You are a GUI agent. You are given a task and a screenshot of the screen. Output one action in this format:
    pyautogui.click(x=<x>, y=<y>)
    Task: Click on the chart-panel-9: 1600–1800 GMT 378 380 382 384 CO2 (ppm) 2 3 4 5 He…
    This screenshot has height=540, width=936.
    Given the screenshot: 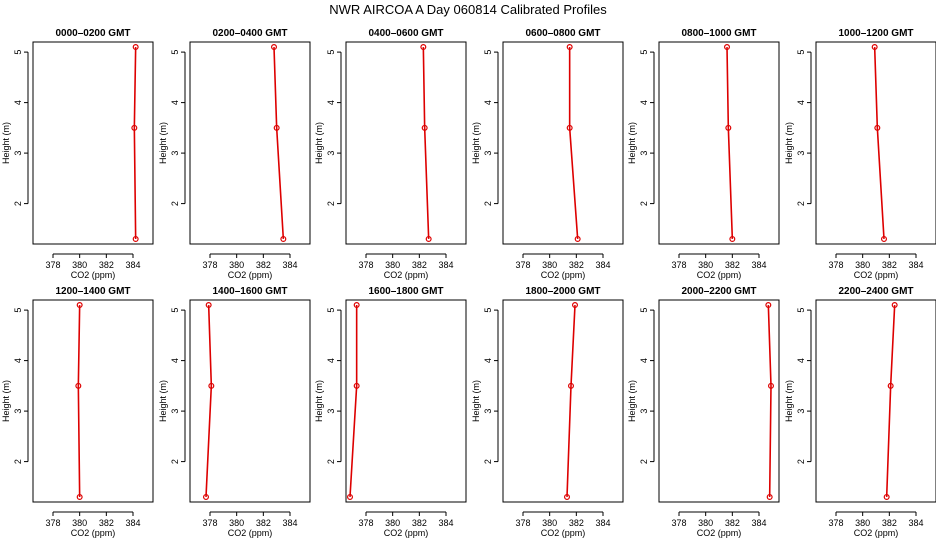 What is the action you would take?
    pyautogui.click(x=390, y=412)
    